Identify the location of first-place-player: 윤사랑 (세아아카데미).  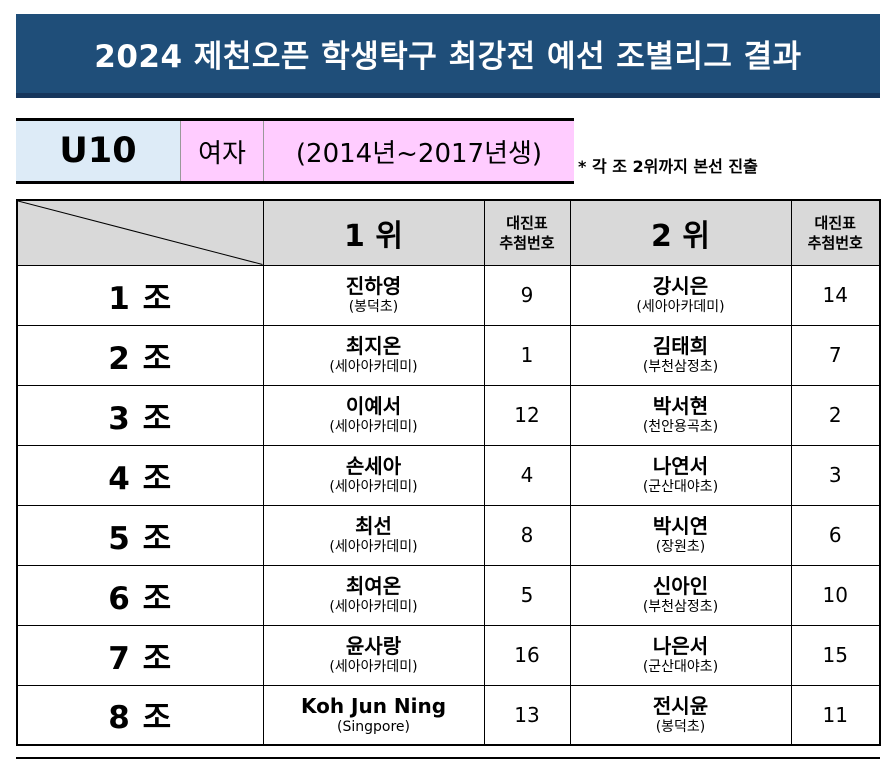
(373, 655).